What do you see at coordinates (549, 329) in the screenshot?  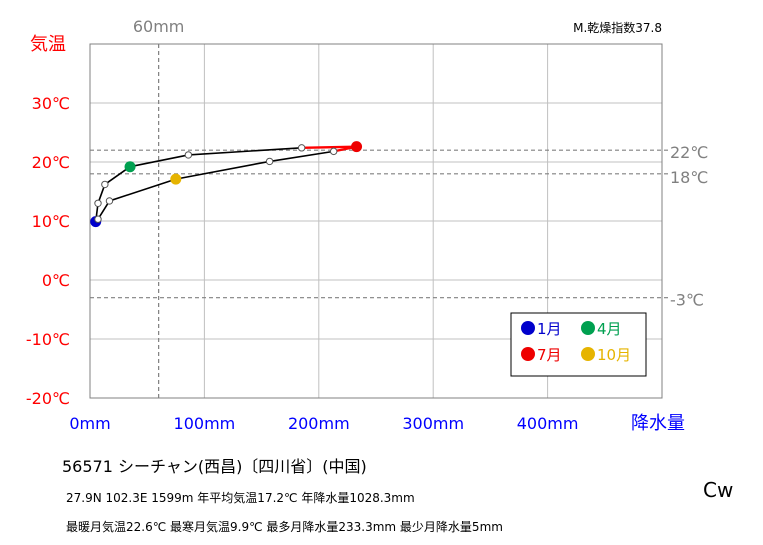 I see `legend-label: 1月` at bounding box center [549, 329].